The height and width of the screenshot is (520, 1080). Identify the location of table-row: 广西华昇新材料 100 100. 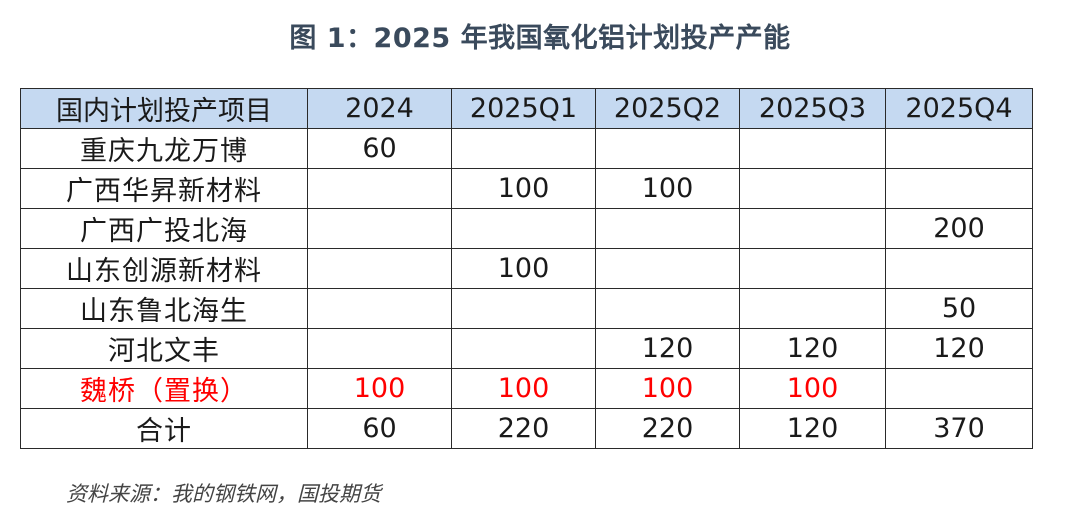
(526, 188).